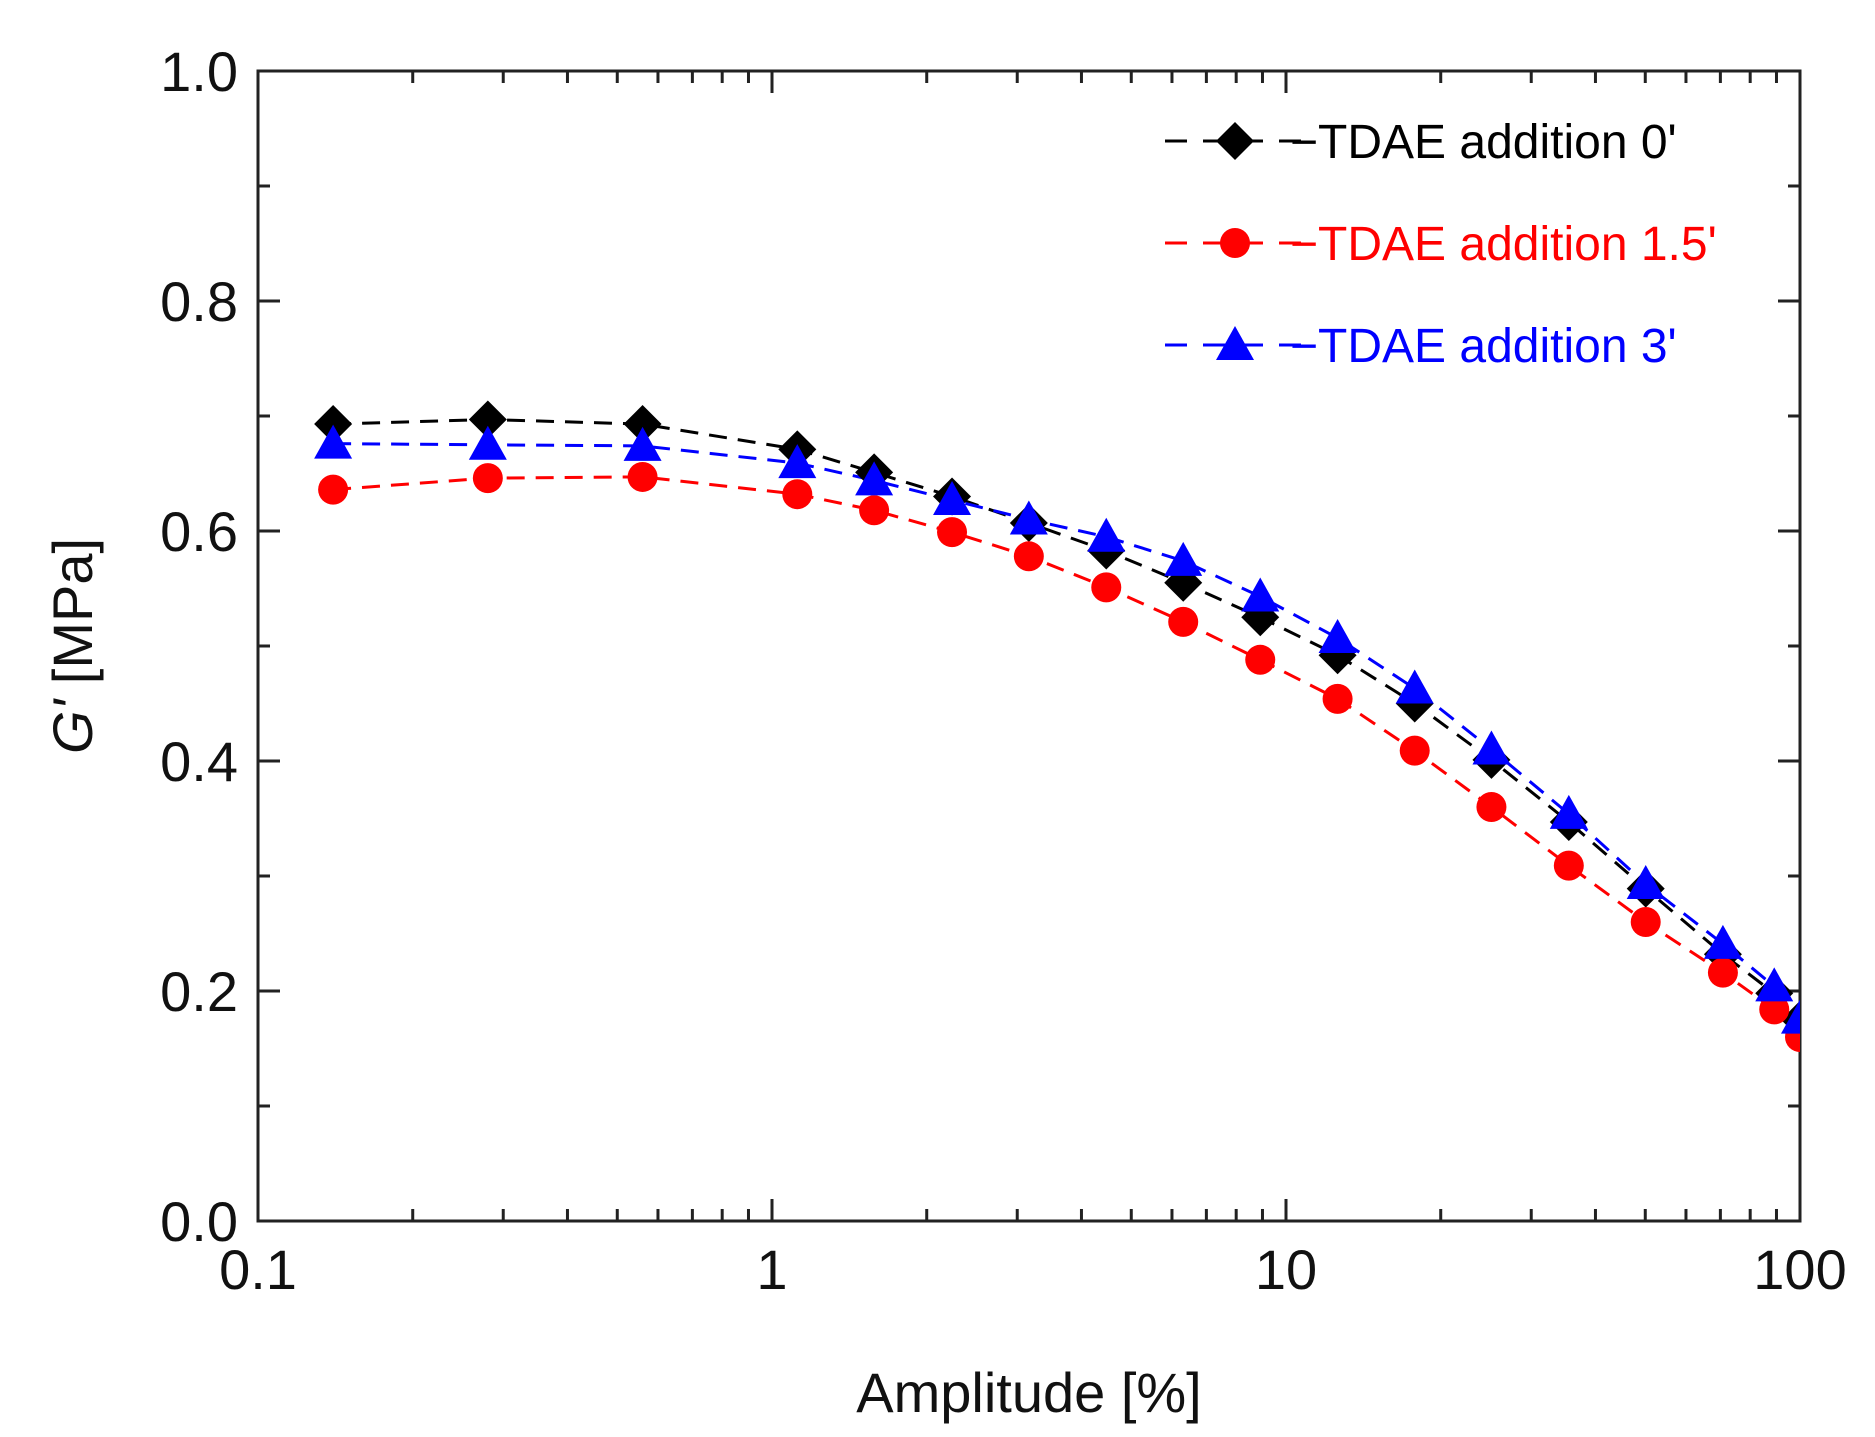 The image size is (1875, 1437). What do you see at coordinates (1799, 1269) in the screenshot?
I see `x-tick-label: 100` at bounding box center [1799, 1269].